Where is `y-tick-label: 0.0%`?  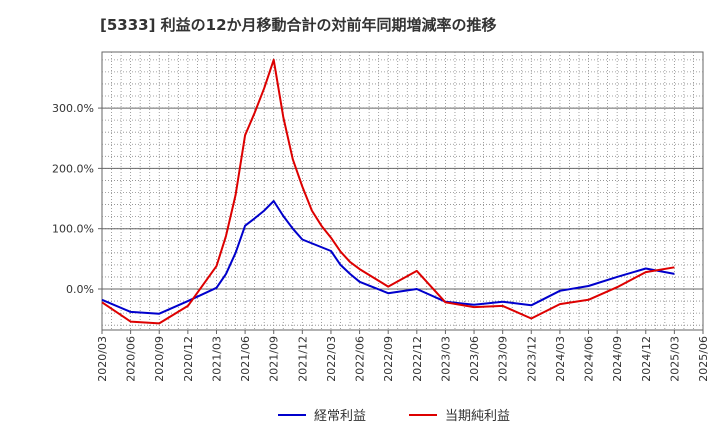 y-tick-label: 0.0% is located at coordinates (80, 289).